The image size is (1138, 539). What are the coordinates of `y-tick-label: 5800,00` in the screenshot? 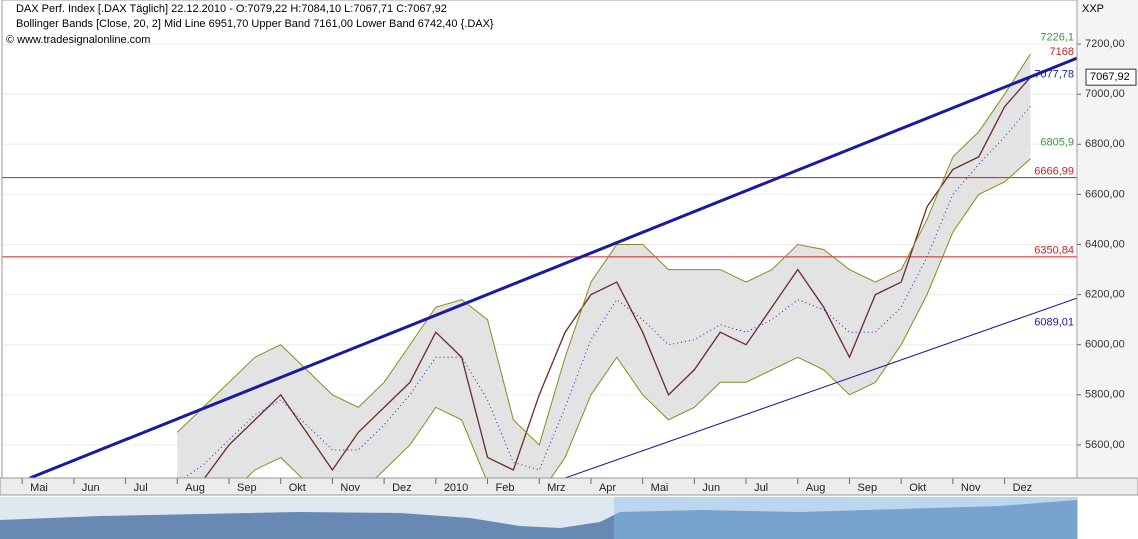 It's located at (1105, 395).